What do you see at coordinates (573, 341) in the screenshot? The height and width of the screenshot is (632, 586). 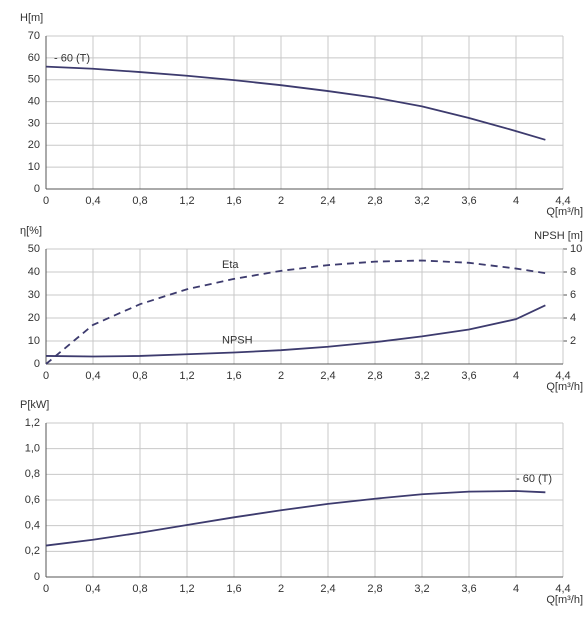 I see `y2-tick-label: 2` at bounding box center [573, 341].